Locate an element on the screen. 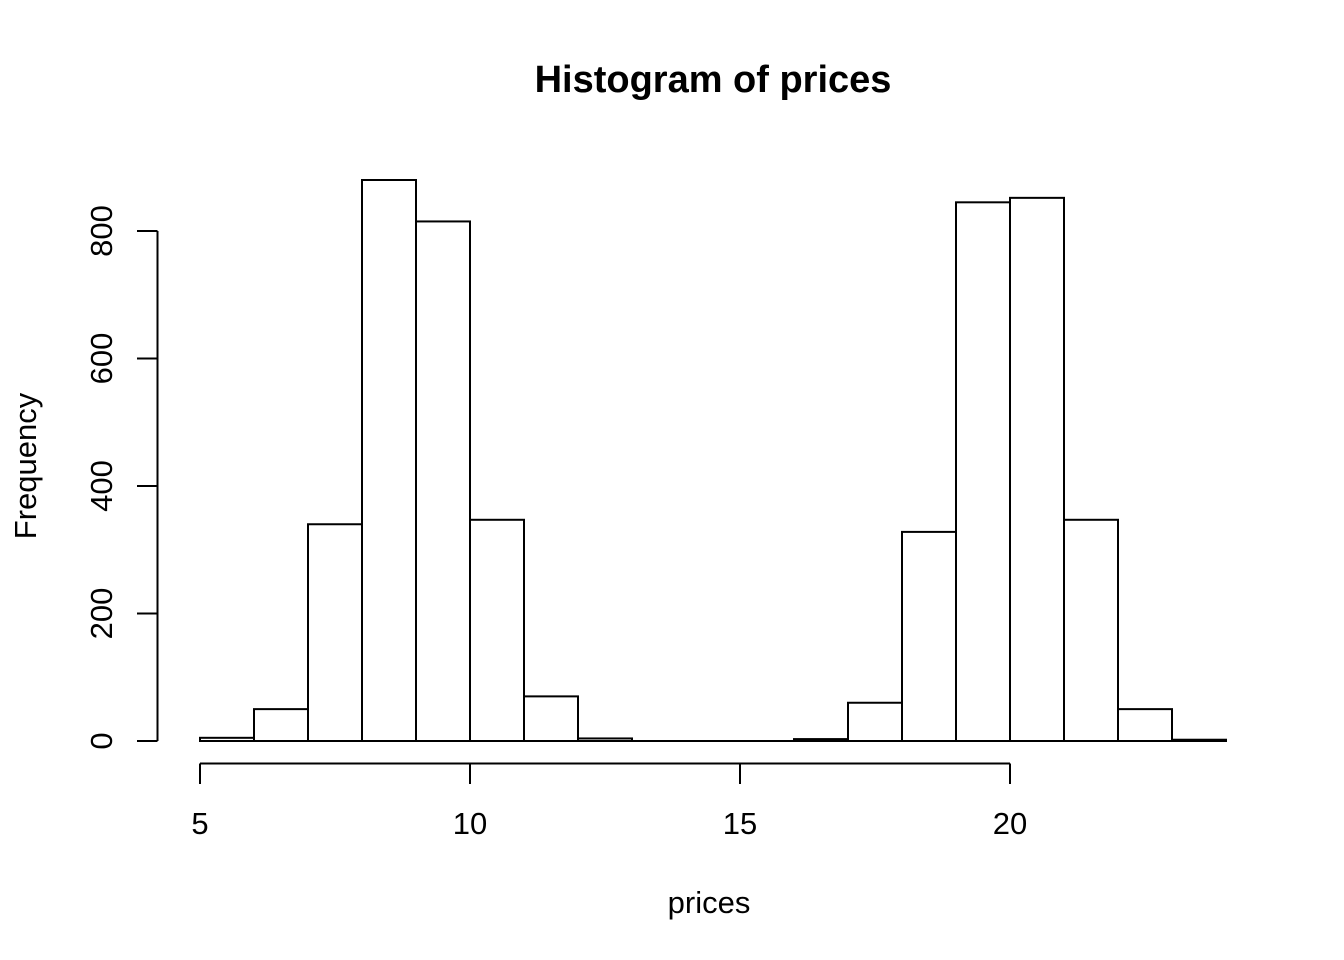 This screenshot has width=1344, height=960. x-axis-tick-label: 20 is located at coordinates (1010, 823).